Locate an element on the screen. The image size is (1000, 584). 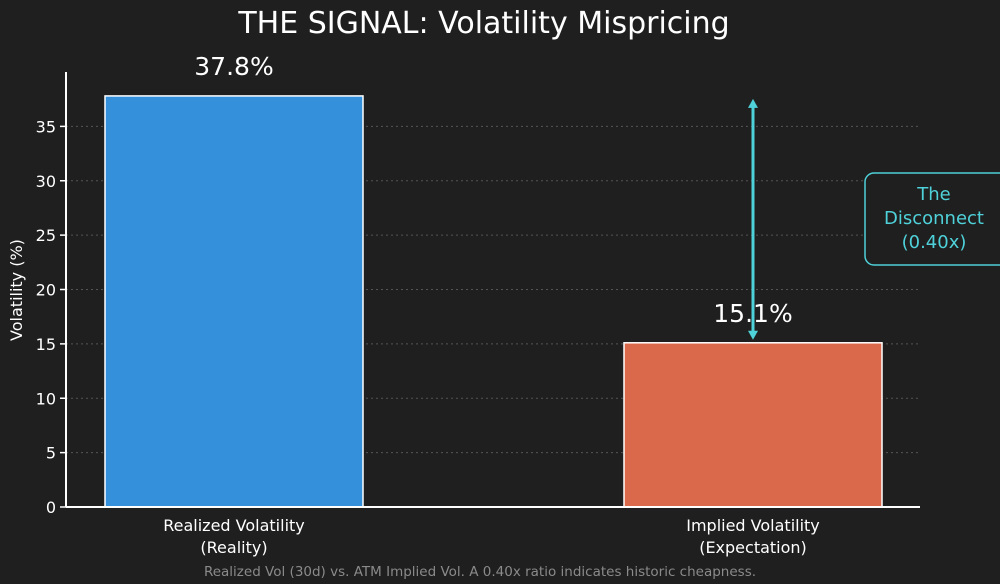
y-tick-label: 35 is located at coordinates (46, 126).